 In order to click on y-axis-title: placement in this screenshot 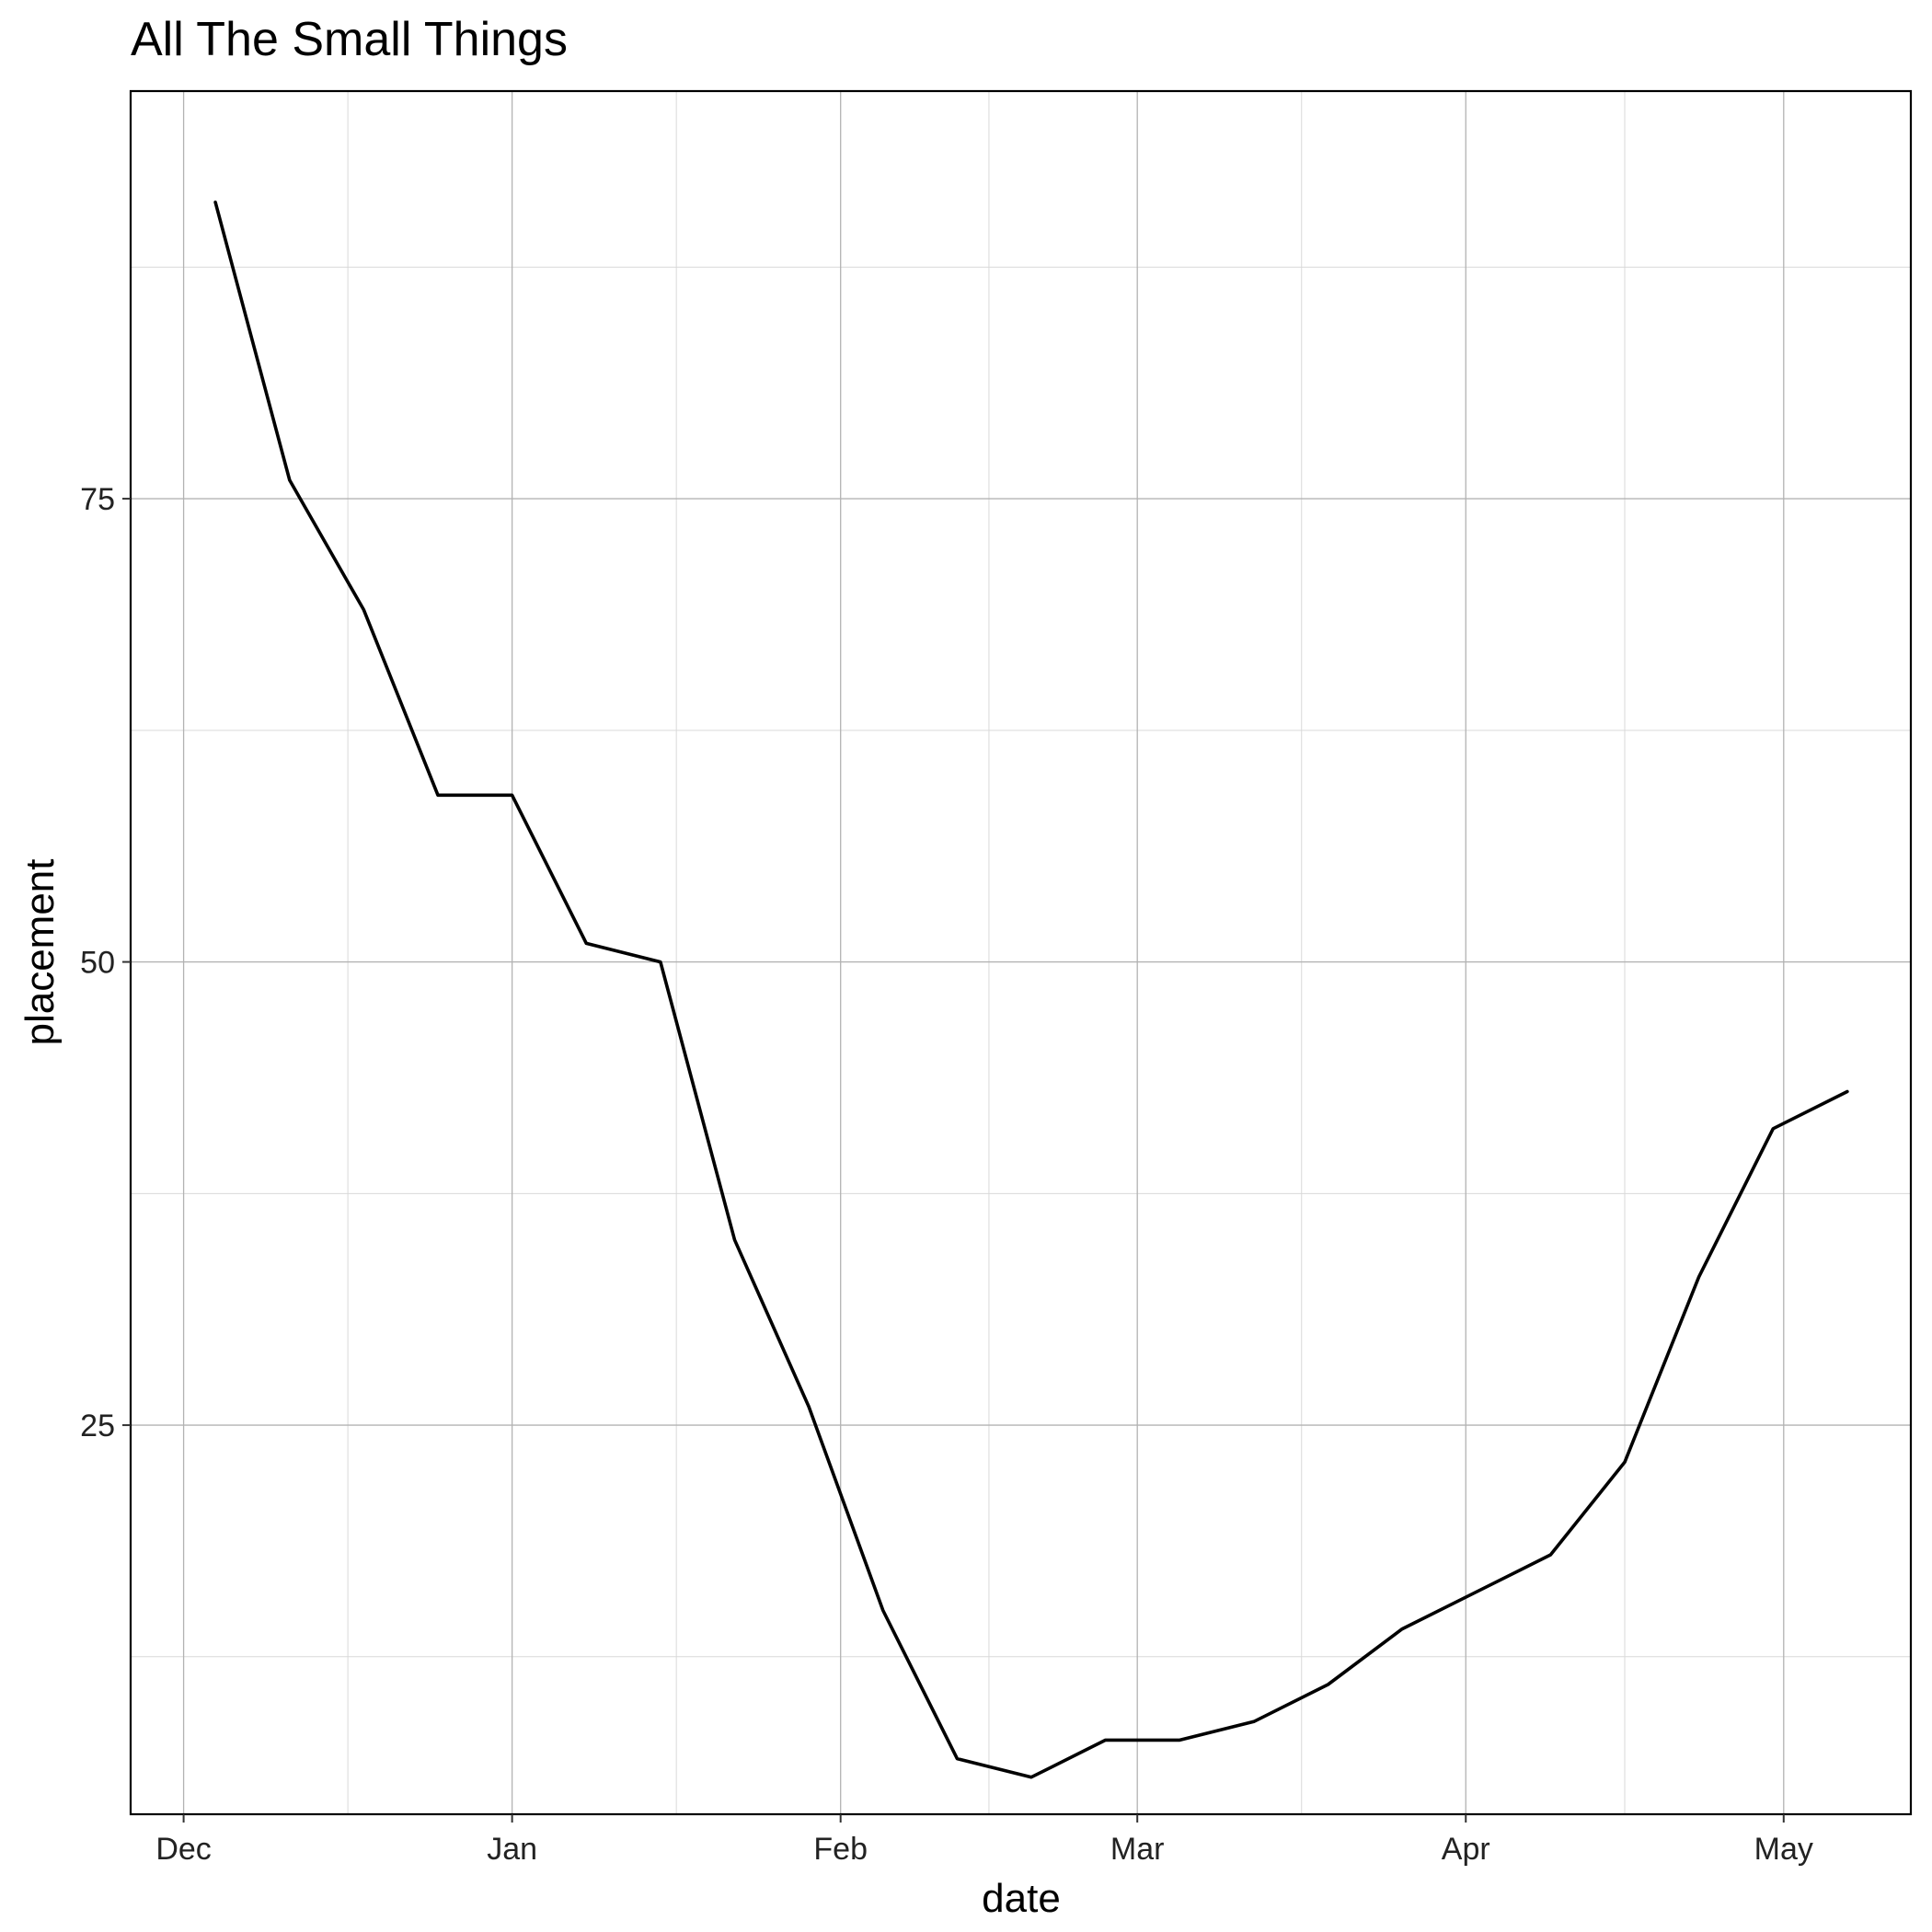, I will do `click(40, 951)`.